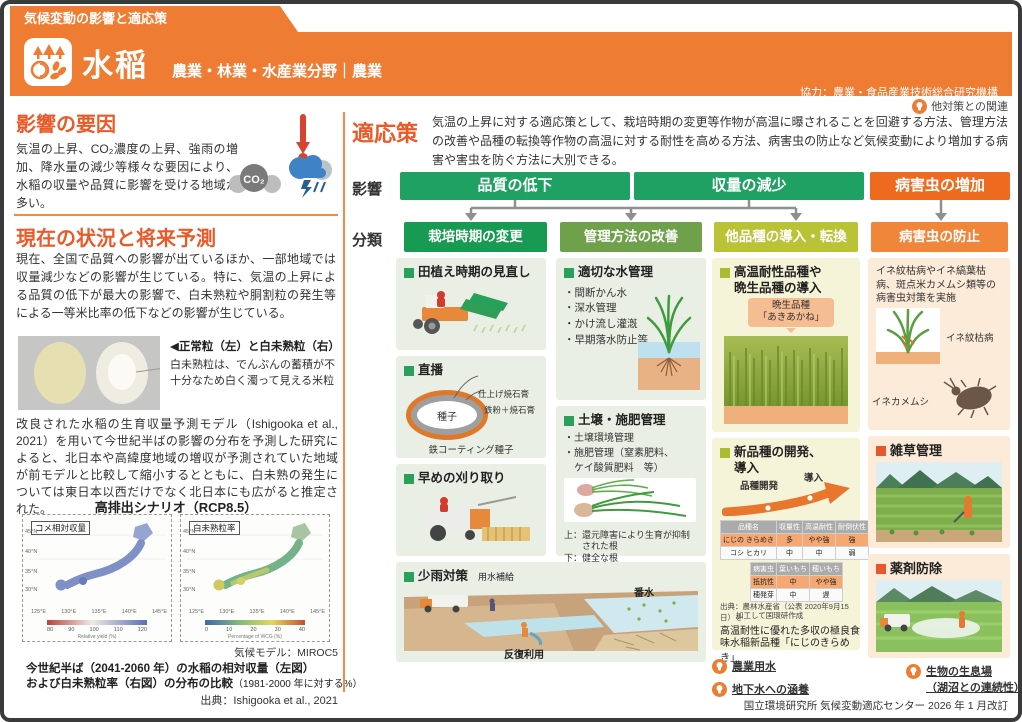 This screenshot has width=1022, height=722. Describe the element at coordinates (939, 237) in the screenshot. I see `class-pest-control: 病害虫の防止` at that location.